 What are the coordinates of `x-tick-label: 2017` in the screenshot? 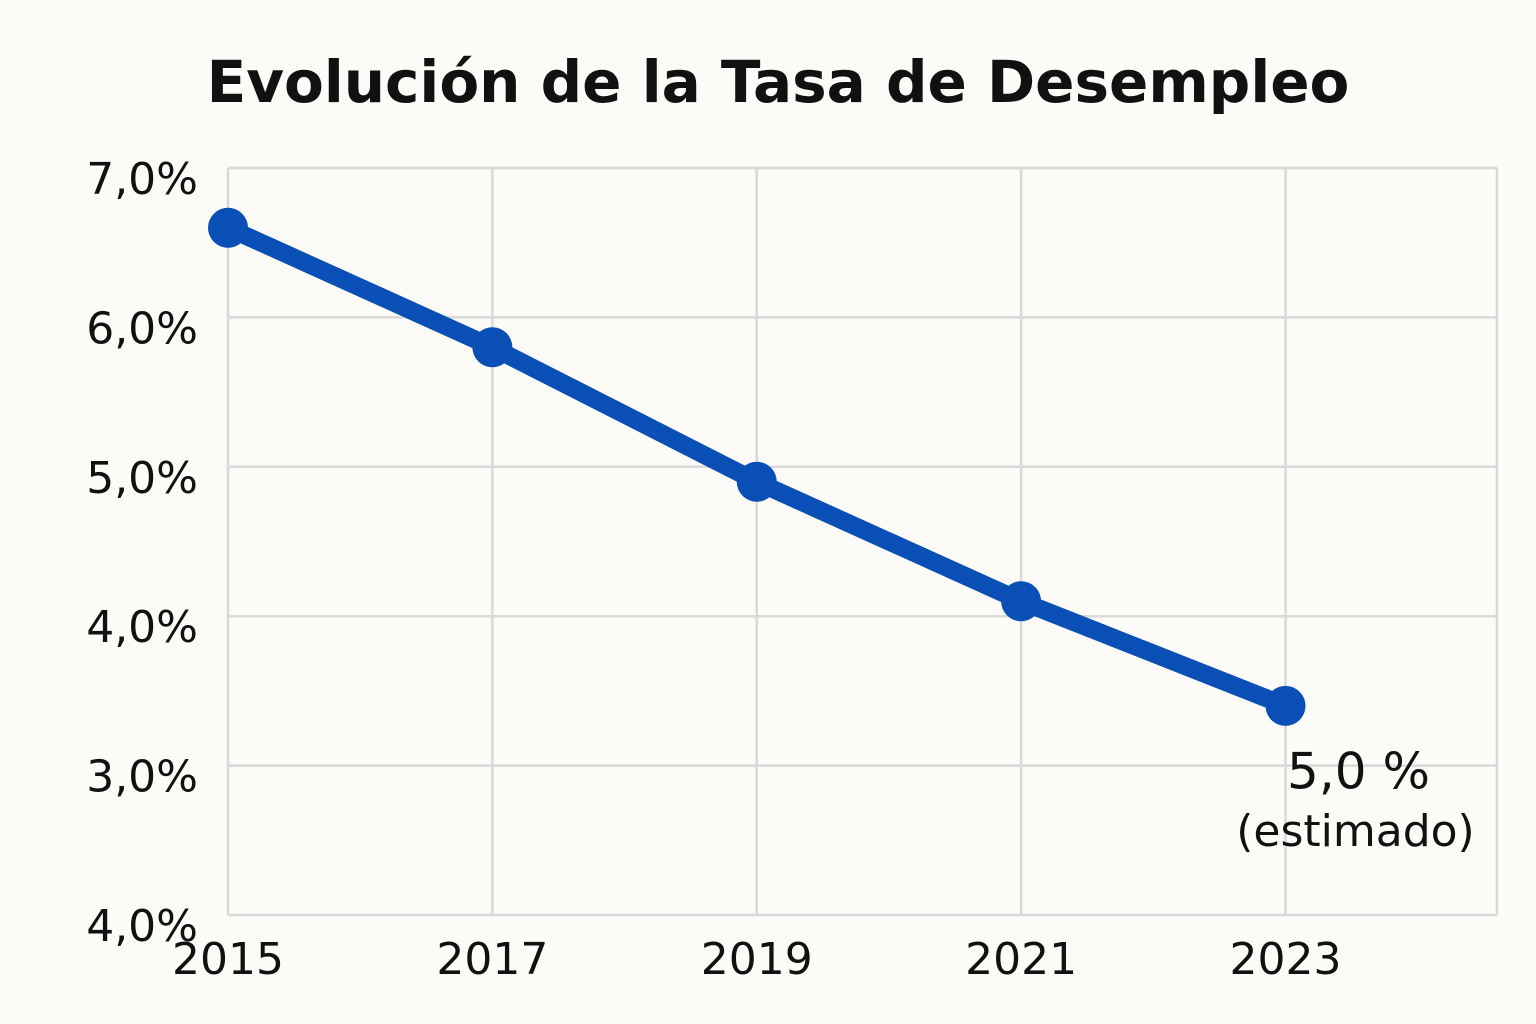 It's located at (492, 959).